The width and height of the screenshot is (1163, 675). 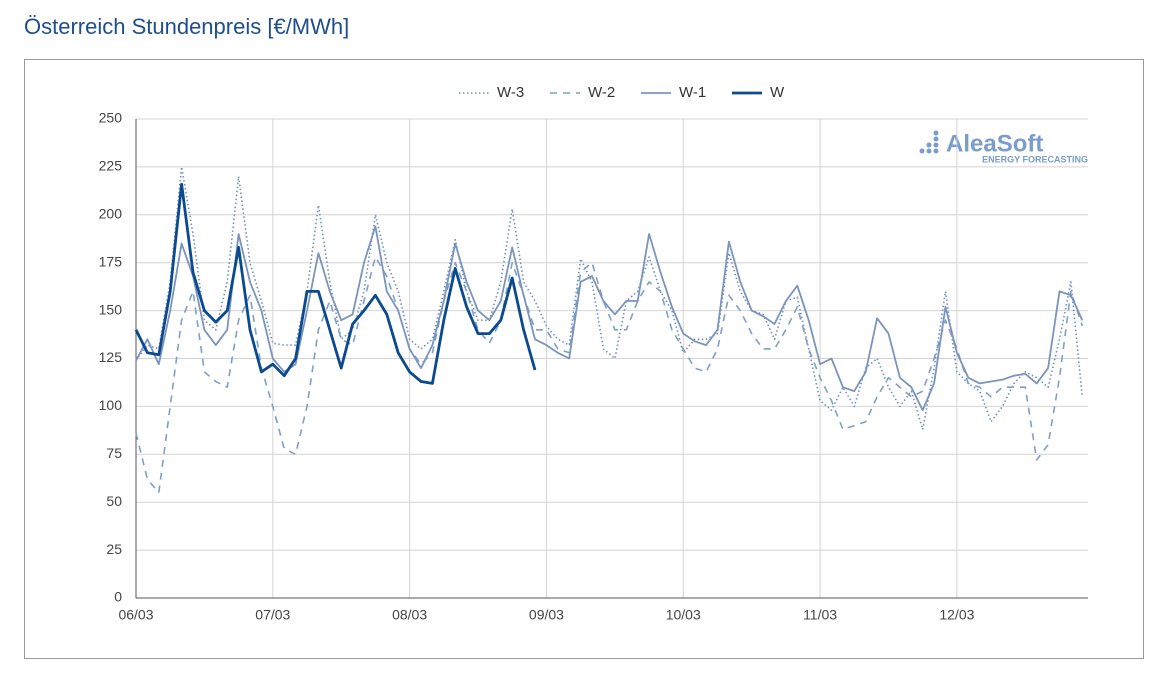 What do you see at coordinates (272, 615) in the screenshot?
I see `x-tick-label: 07/03` at bounding box center [272, 615].